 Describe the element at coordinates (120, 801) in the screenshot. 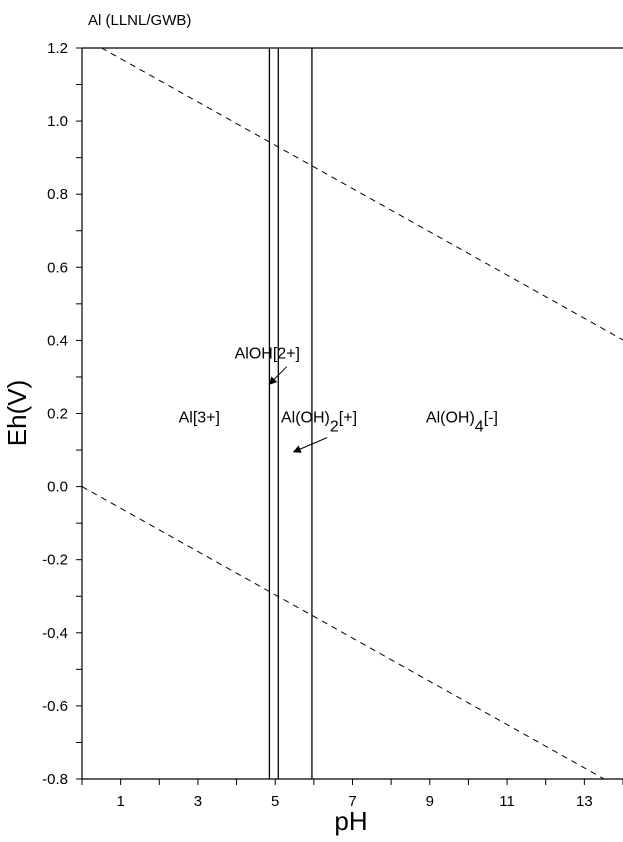

I see `x-tick-label: 1` at that location.